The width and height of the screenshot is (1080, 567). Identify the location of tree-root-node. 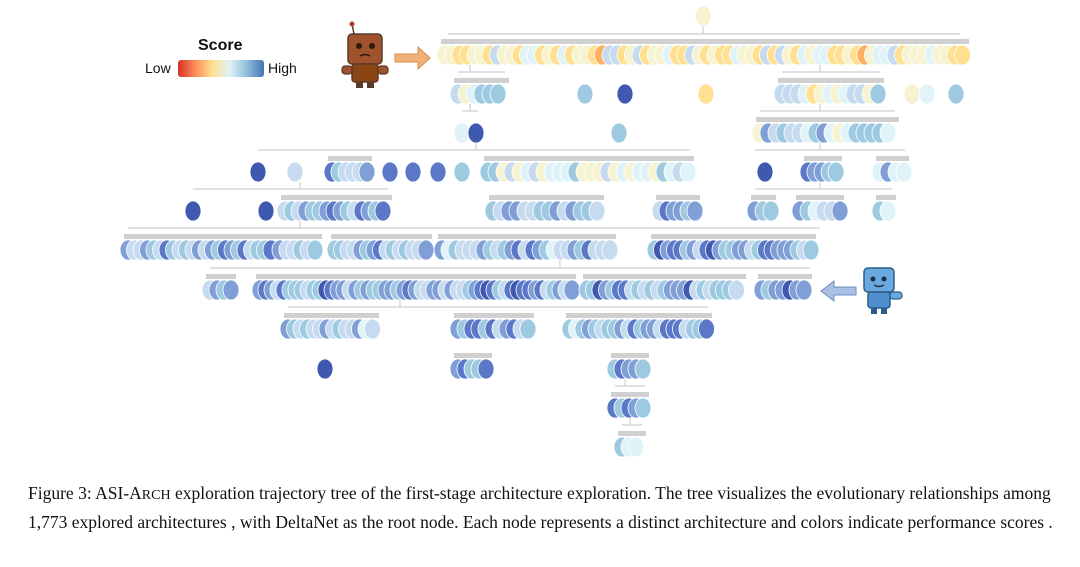
(703, 16).